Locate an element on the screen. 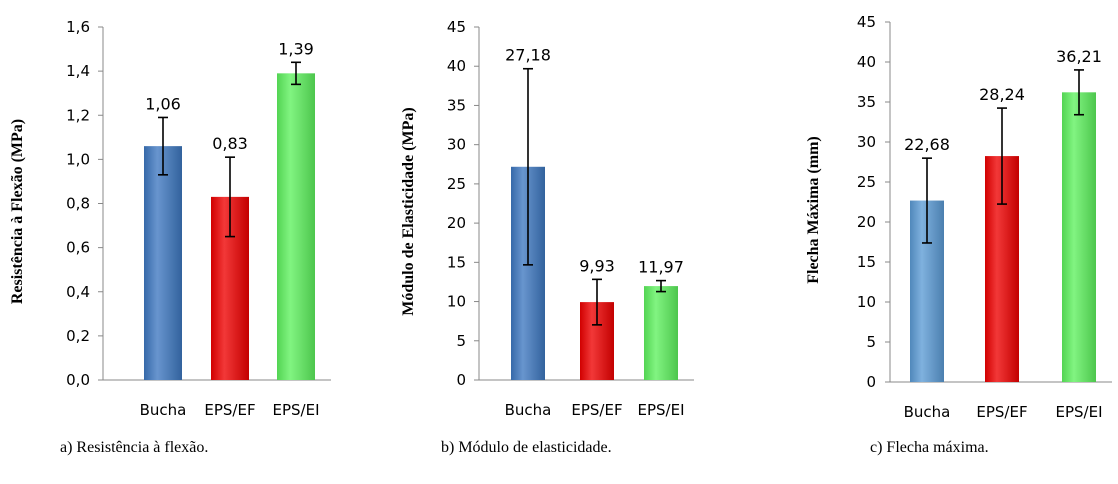  data-label: 1,39 is located at coordinates (296, 48).